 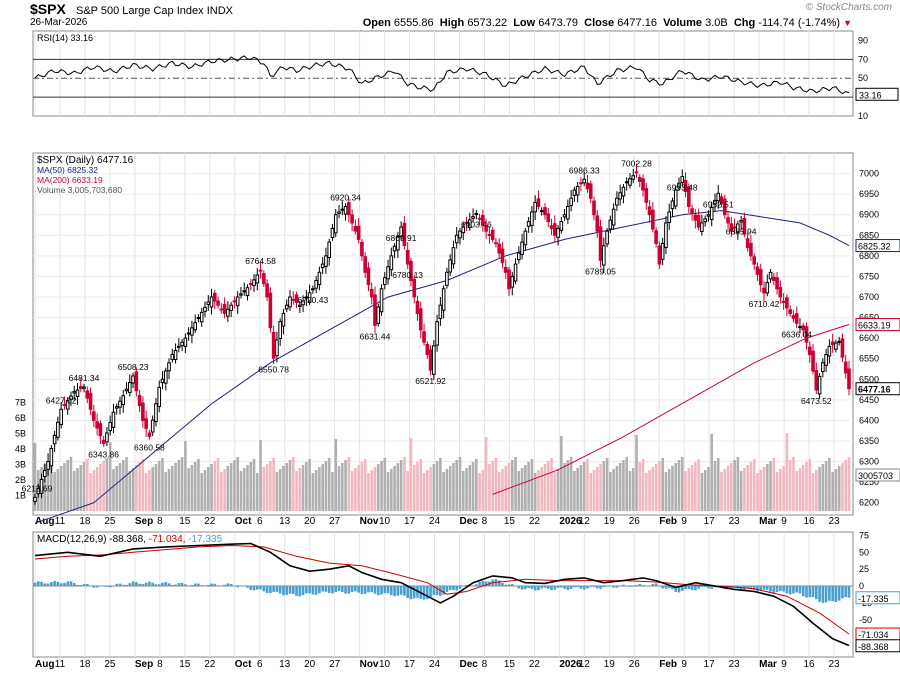 I want to click on volume-last-tag: 3005703, so click(x=875, y=476).